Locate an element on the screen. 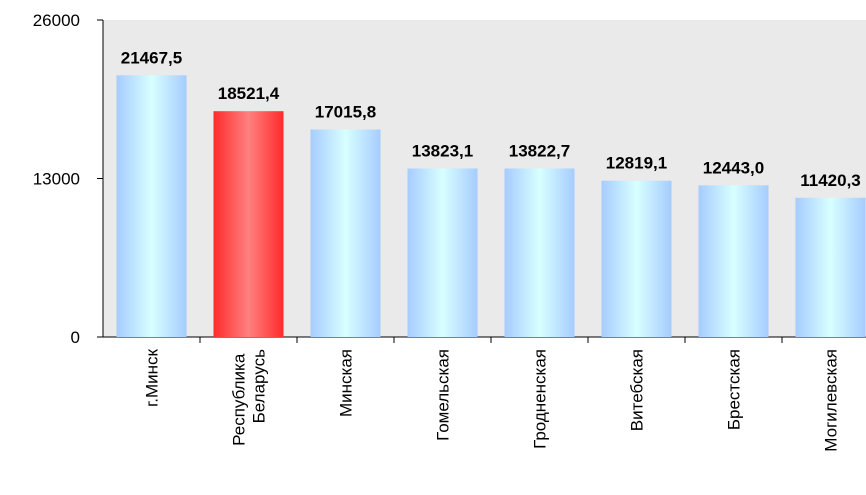 The height and width of the screenshot is (495, 866). value-label: 12443,0 is located at coordinates (733, 167).